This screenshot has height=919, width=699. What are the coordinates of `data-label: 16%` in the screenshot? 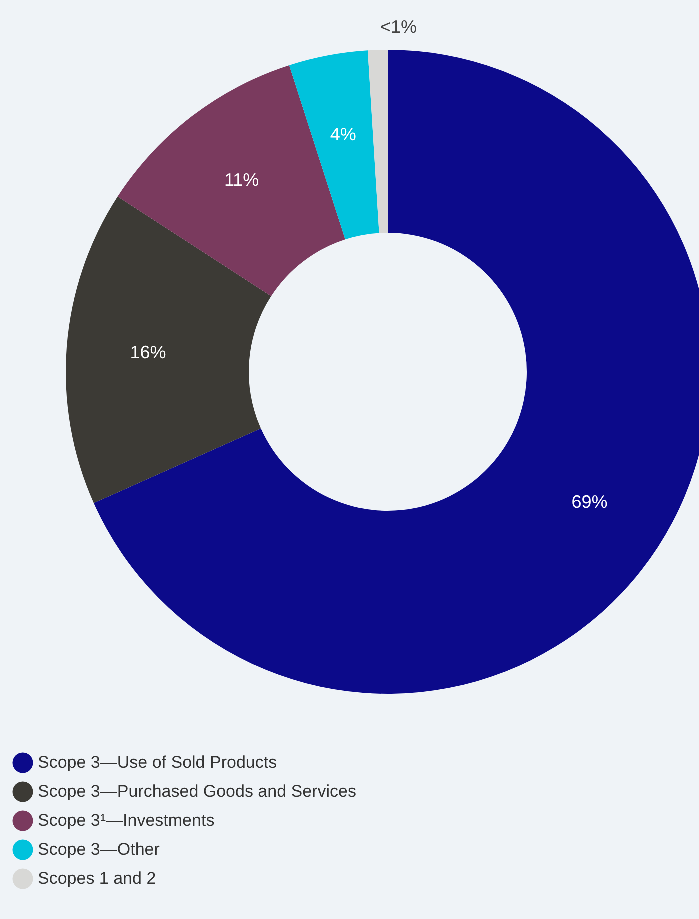 It's located at (148, 352).